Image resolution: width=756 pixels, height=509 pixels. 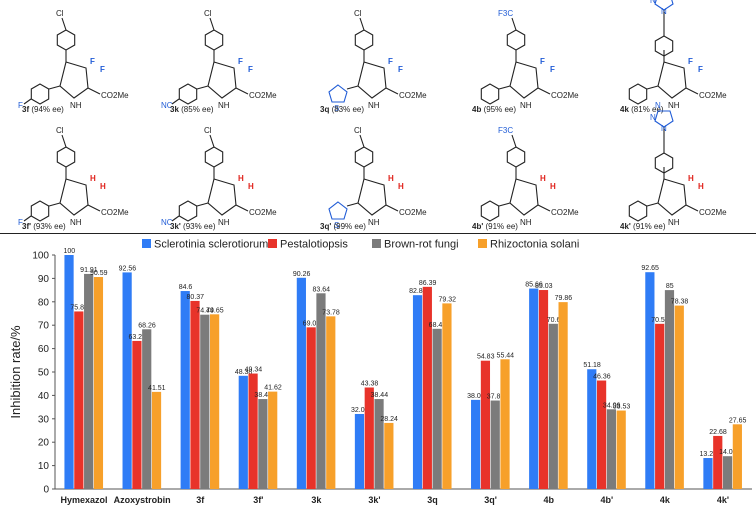 I want to click on legend-label: Pestalotiopsis, so click(x=314, y=245).